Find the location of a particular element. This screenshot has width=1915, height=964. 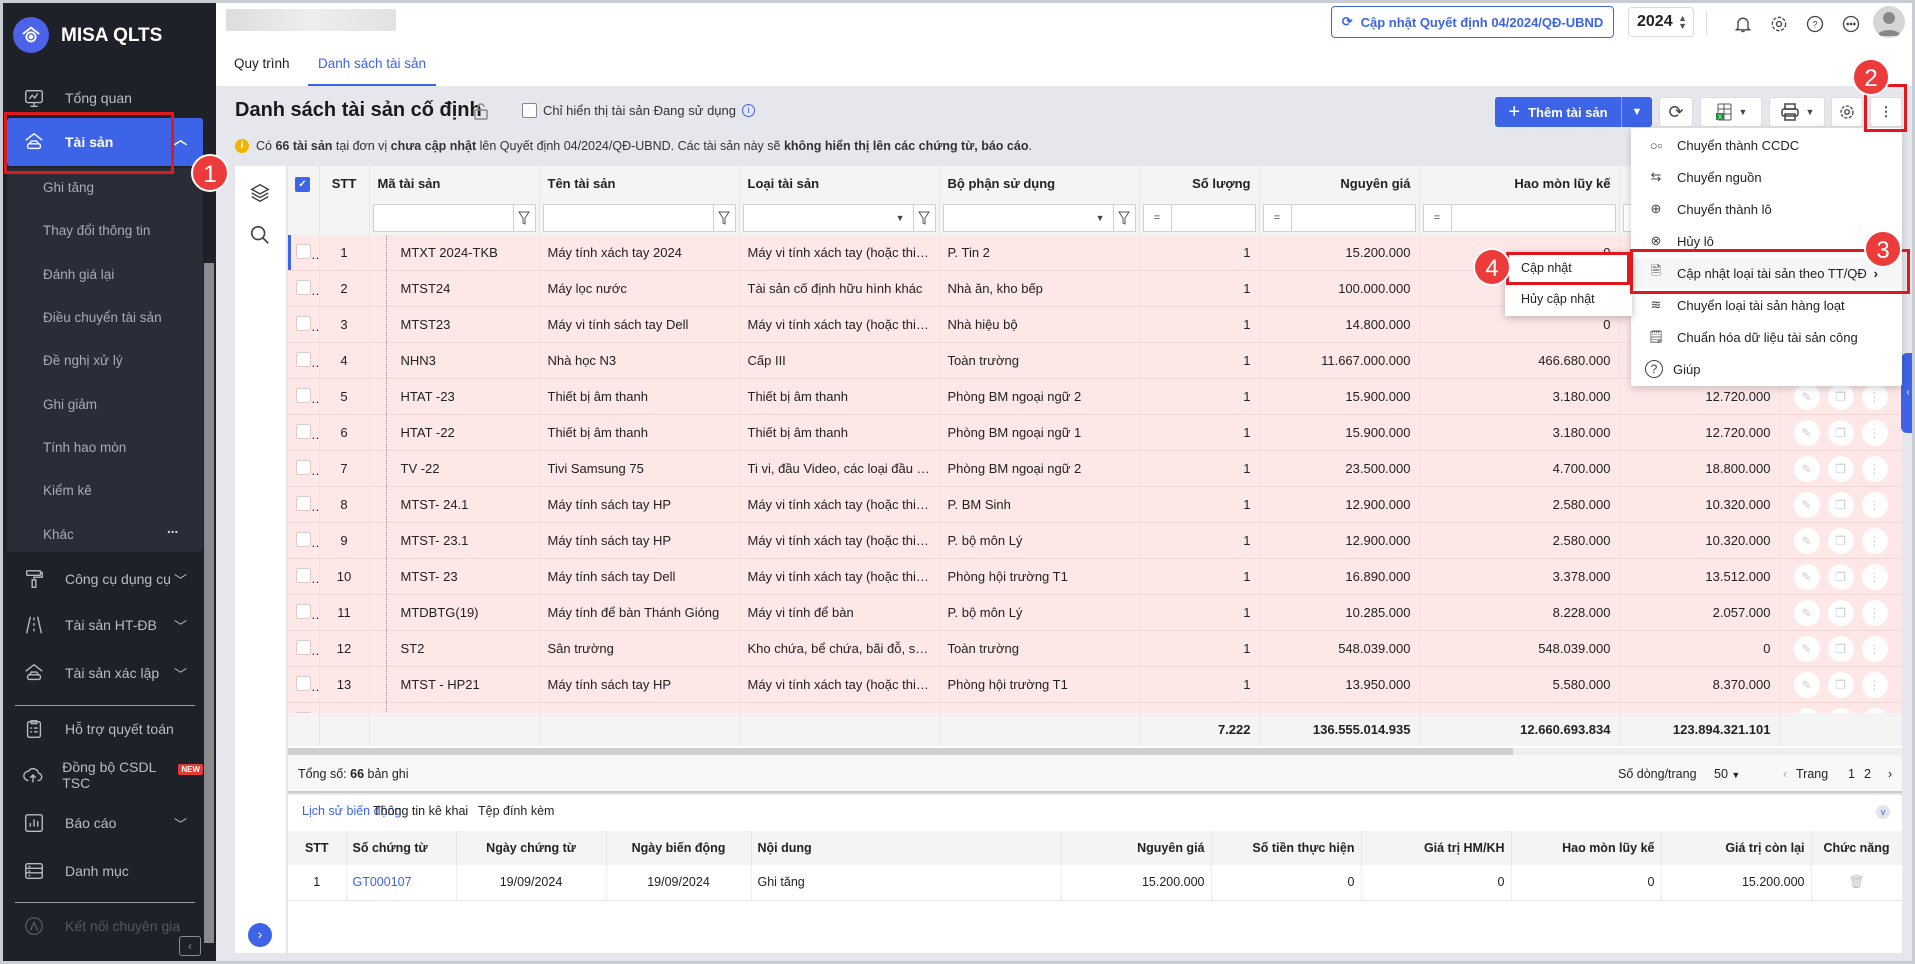

column-header: Bộ phận sử dụng is located at coordinates (1039, 183).